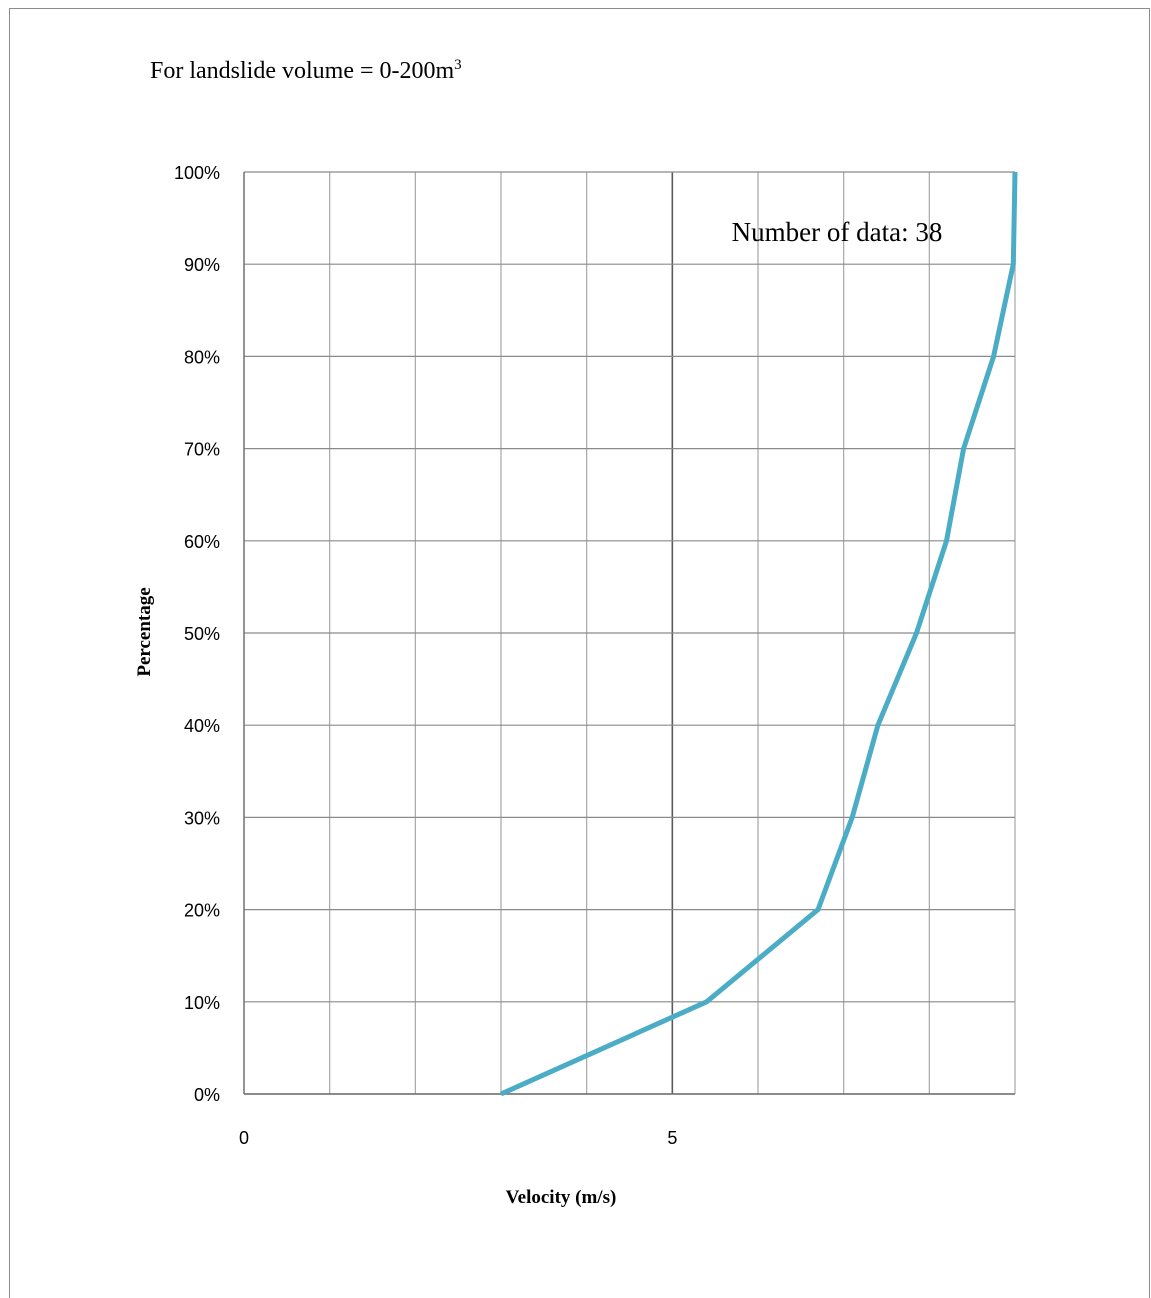  Describe the element at coordinates (202, 357) in the screenshot. I see `y-tick-label: 80%` at that location.